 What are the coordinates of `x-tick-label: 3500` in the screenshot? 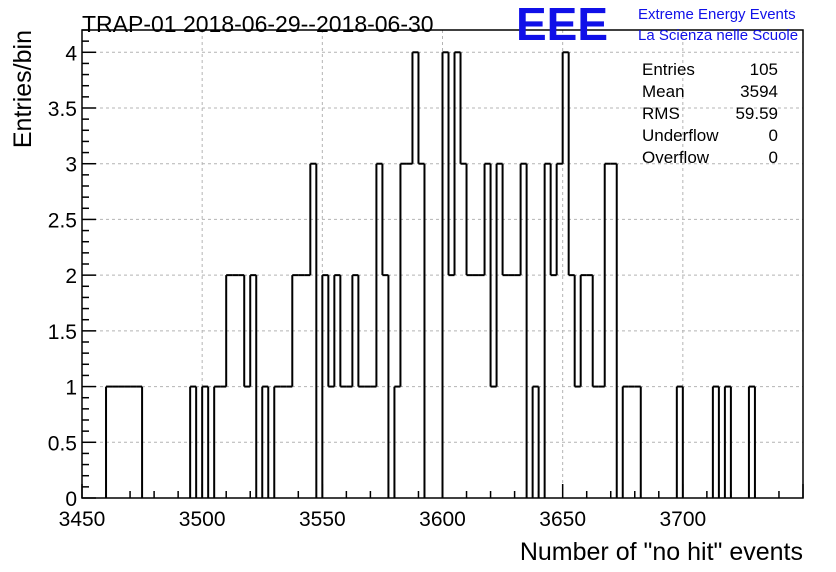 It's located at (202, 519).